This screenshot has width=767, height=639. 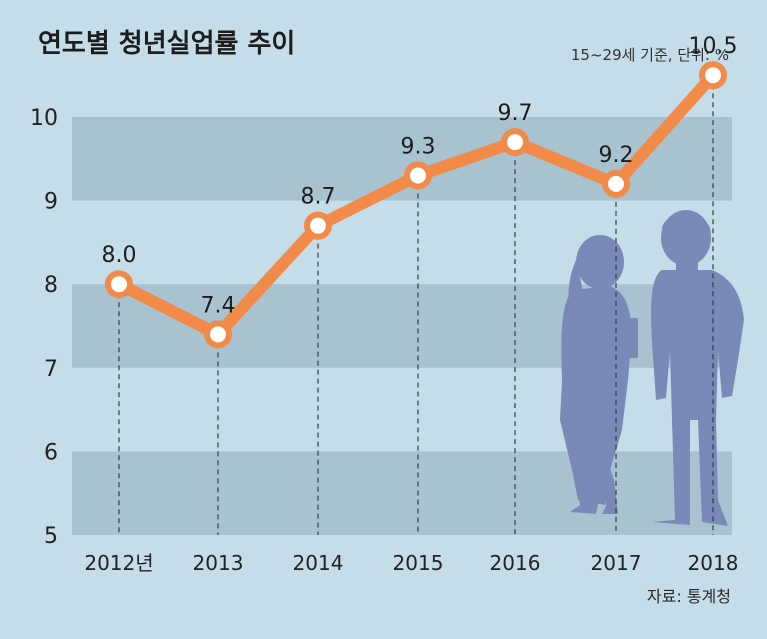 I want to click on silhouette-illustration, so click(x=652, y=368).